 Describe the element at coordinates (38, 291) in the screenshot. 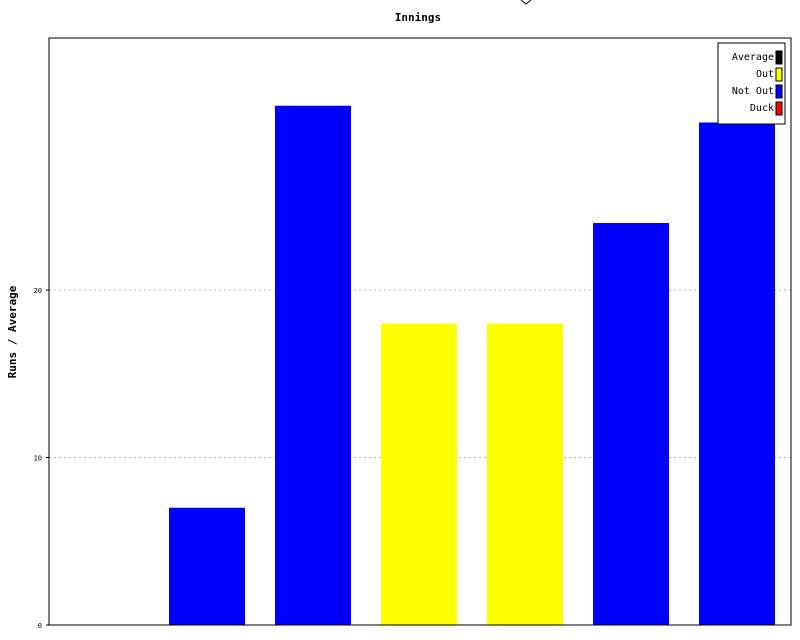

I see `y-tick-label: 20` at that location.